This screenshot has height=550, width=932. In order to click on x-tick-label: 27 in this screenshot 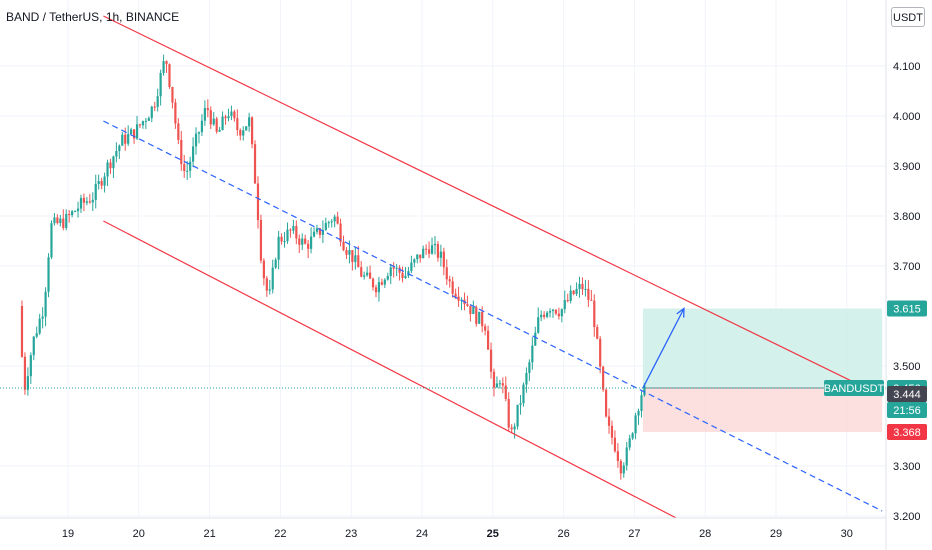, I will do `click(634, 534)`.